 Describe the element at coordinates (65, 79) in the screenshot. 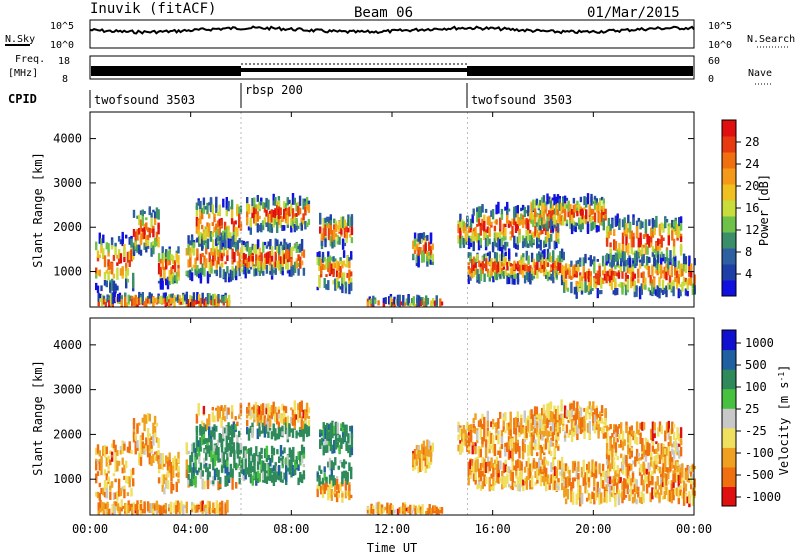

I see `freq-tick-bottom: 8` at that location.